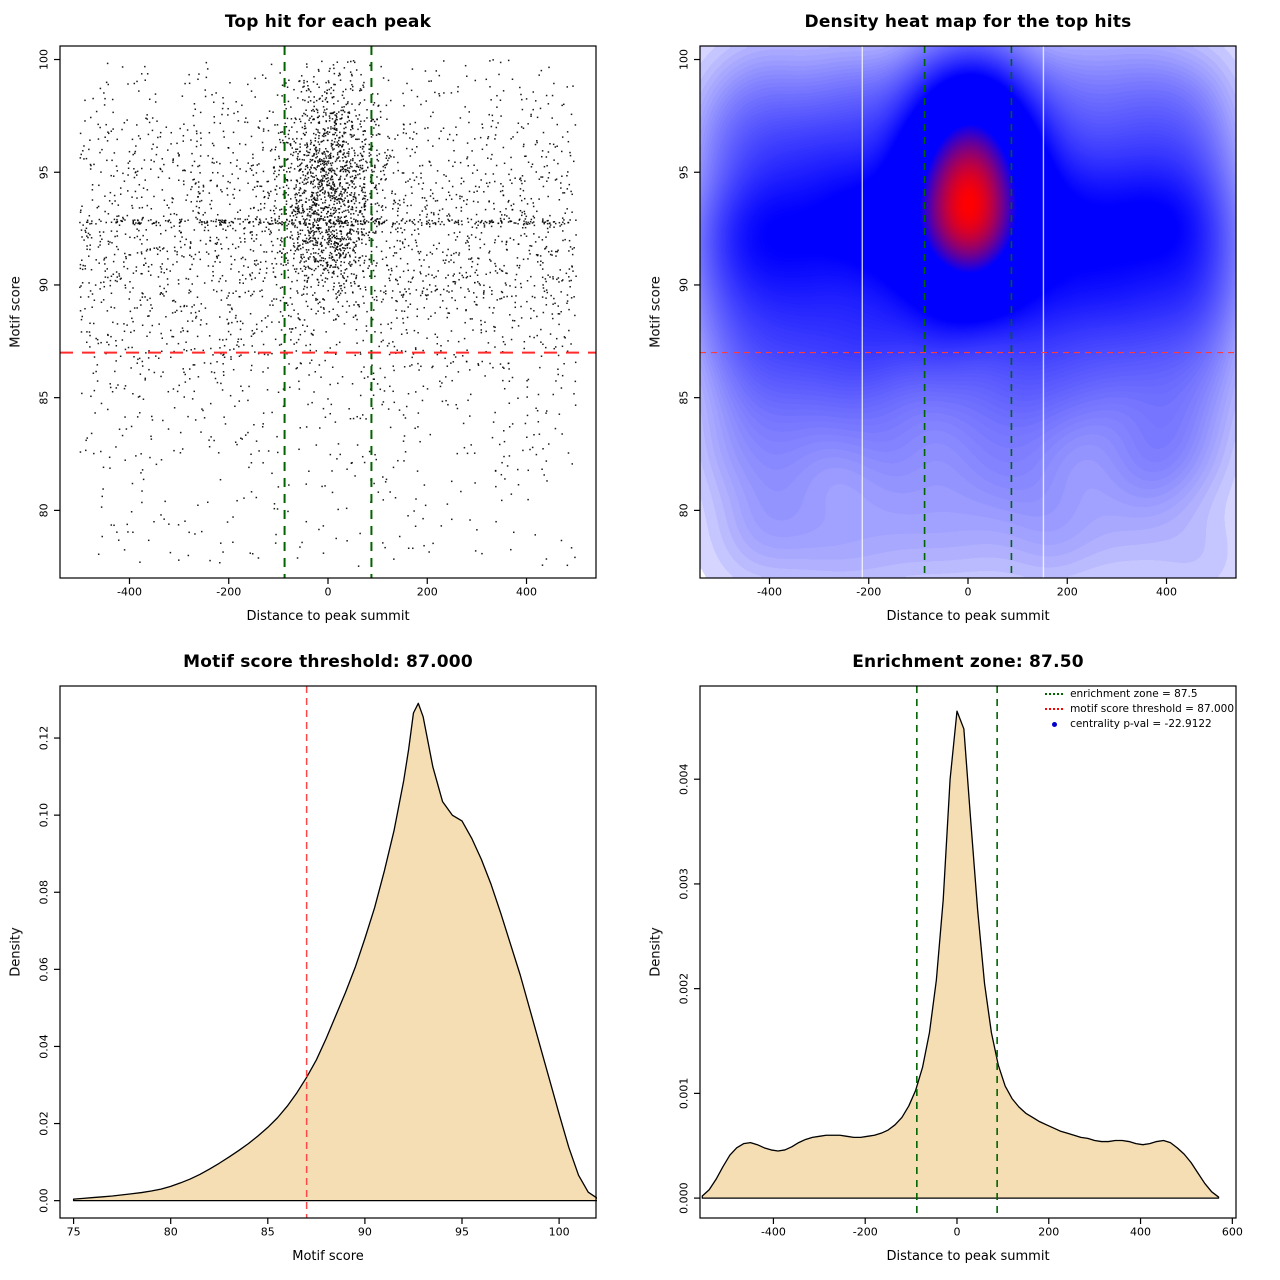 The image size is (1280, 1280). What do you see at coordinates (968, 662) in the screenshot?
I see `chart-title: Enrichment zone: 87.50` at bounding box center [968, 662].